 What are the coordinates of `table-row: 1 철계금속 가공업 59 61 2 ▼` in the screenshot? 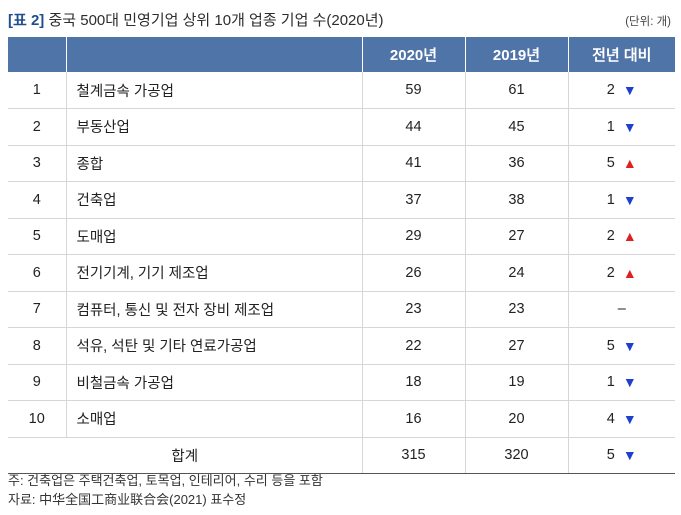 It's located at (341, 90).